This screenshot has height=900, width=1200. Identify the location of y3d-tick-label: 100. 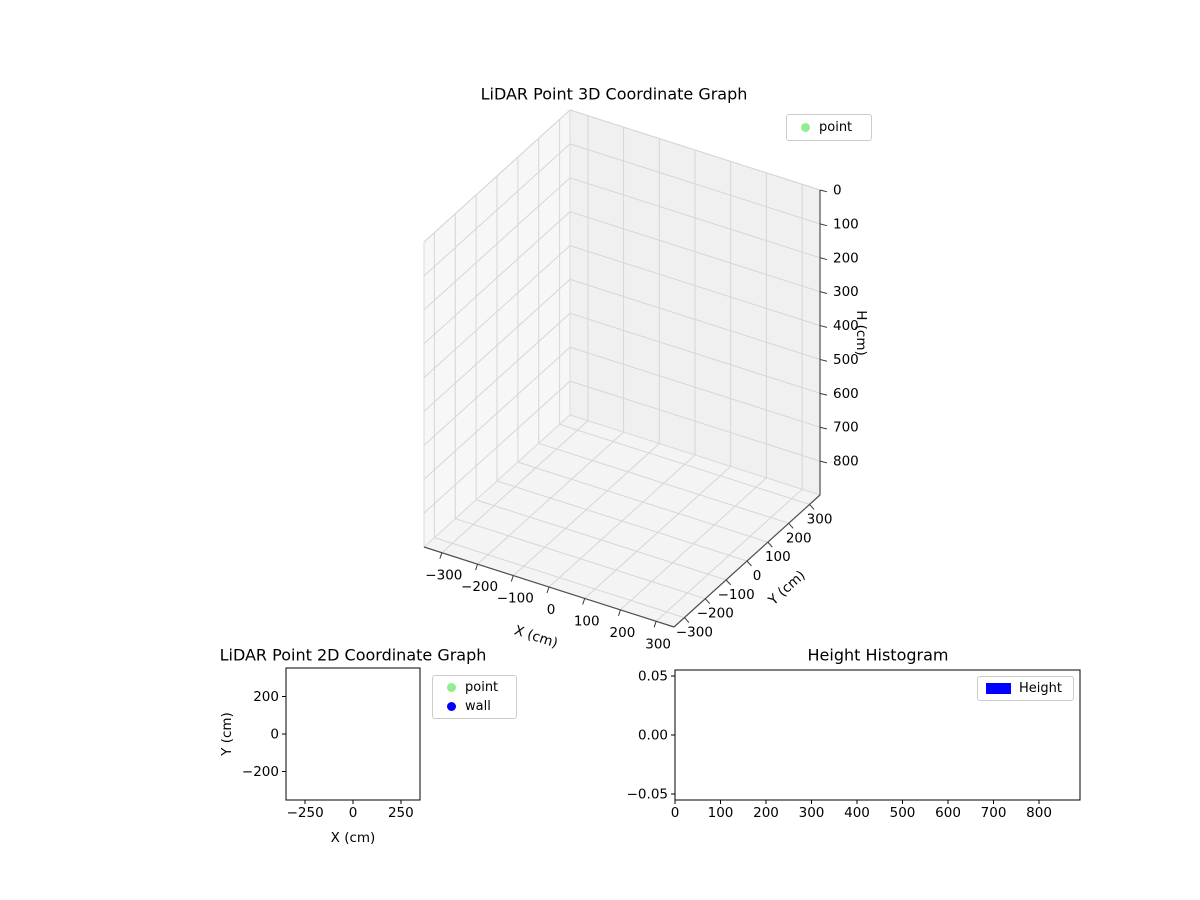
(778, 557).